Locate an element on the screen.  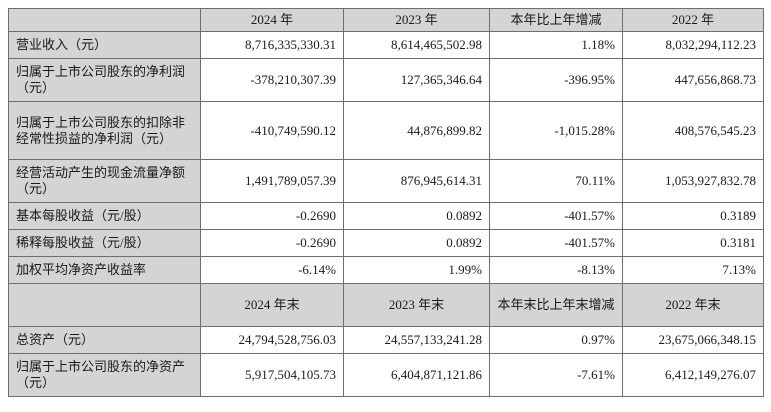
value-2024: 24,794,528,756.03 is located at coordinates (272, 340).